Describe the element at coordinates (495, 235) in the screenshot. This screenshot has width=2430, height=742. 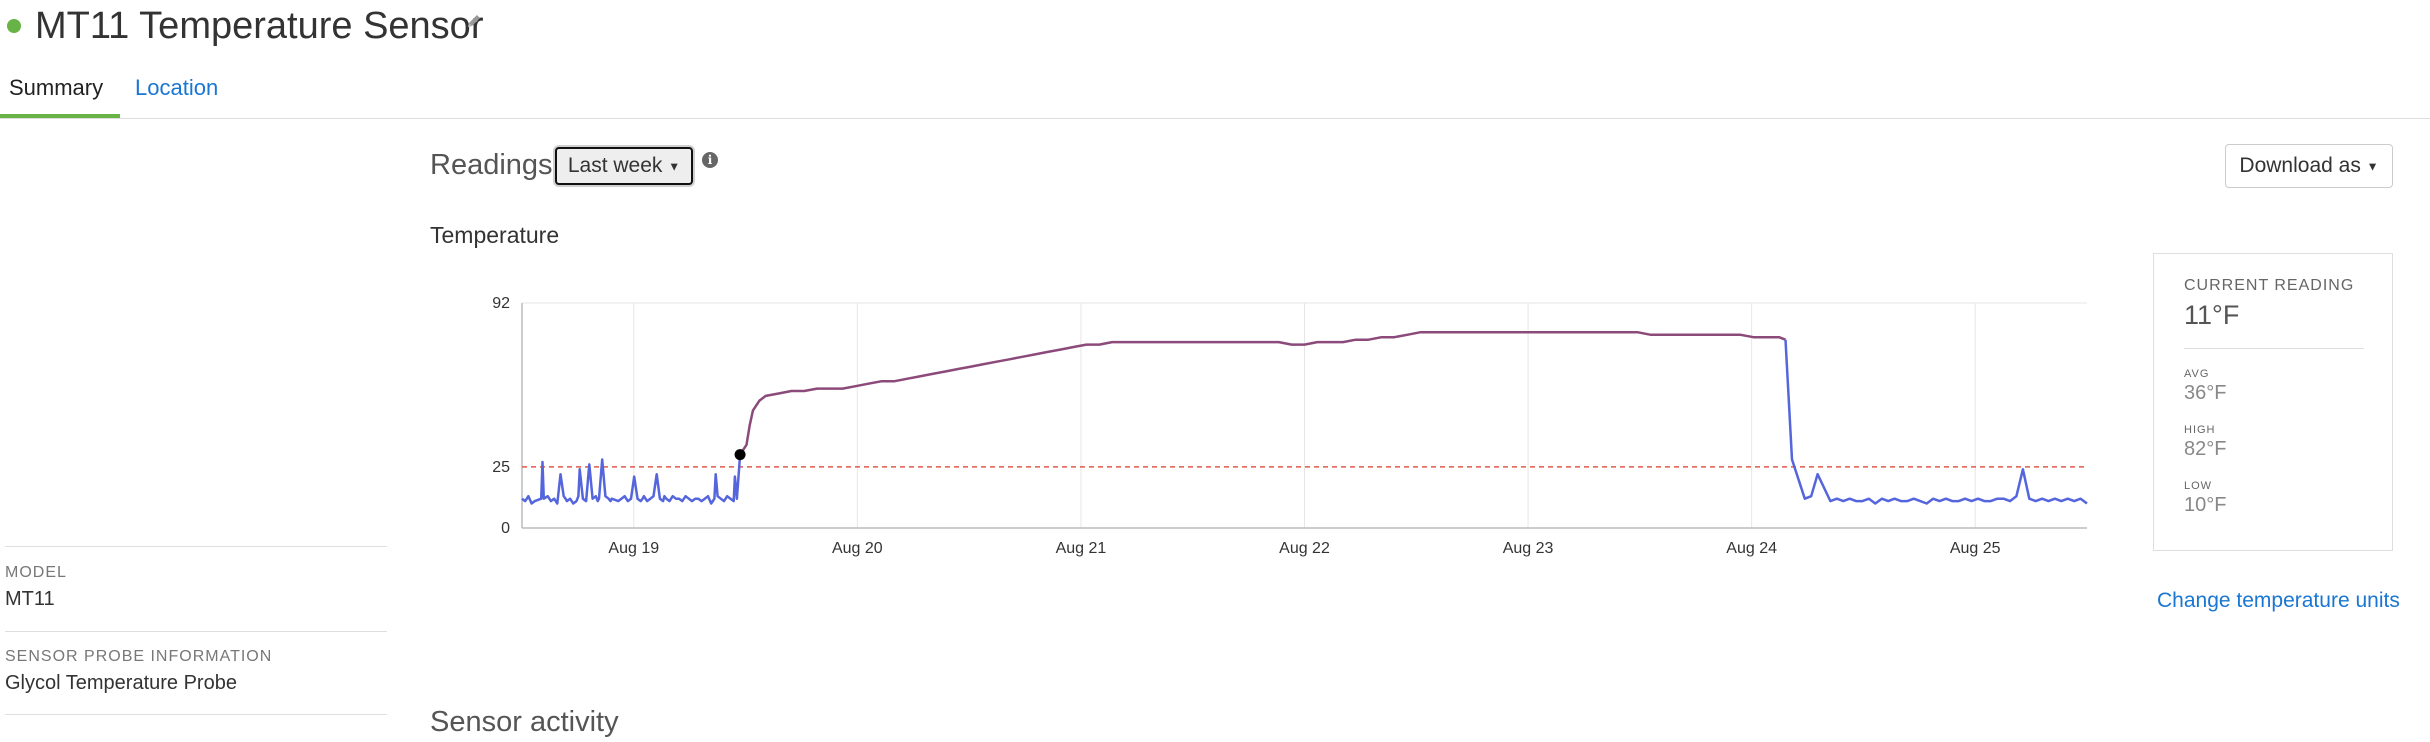
I see `chart-title: Temperature` at that location.